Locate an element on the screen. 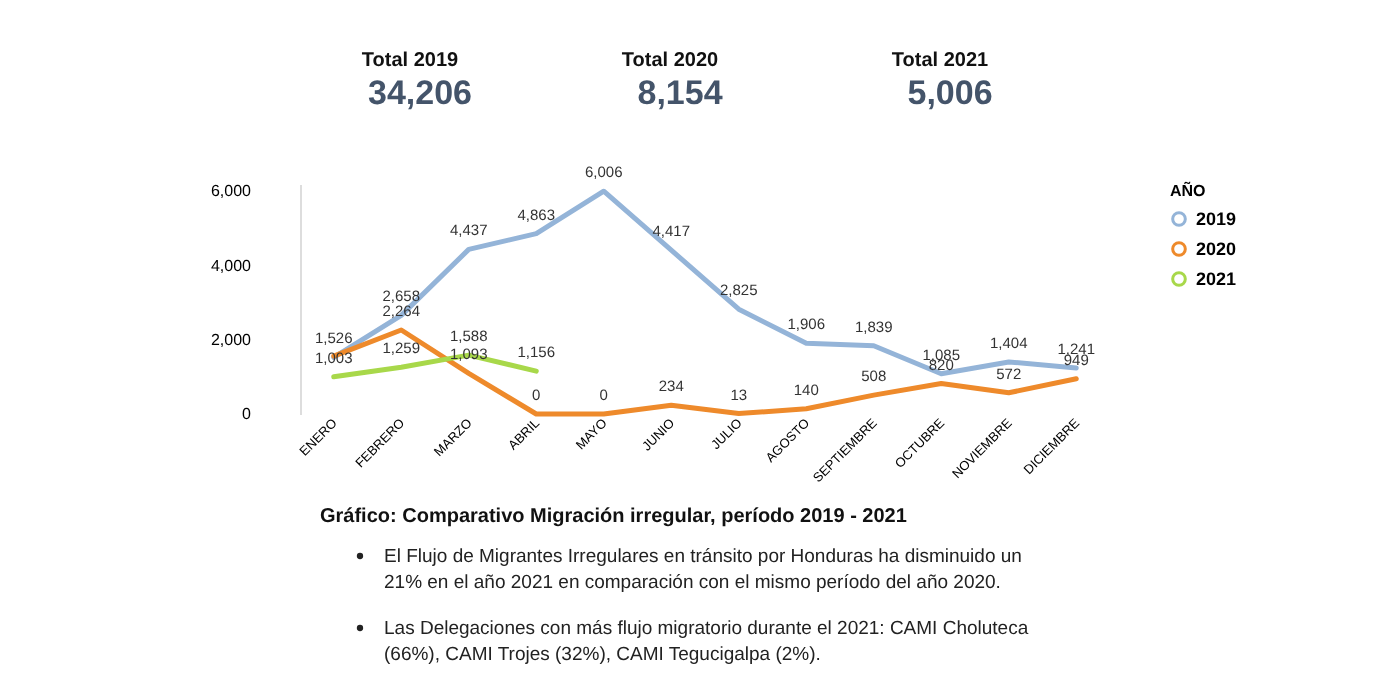 The height and width of the screenshot is (692, 1400). text: Las Delegaciones con más flujo migratorio durante el 2021: CAMI Choluteca (66%), CAMI Trojes (32%), CAMI Tegucigalpa (2%). is located at coordinates (707, 642).